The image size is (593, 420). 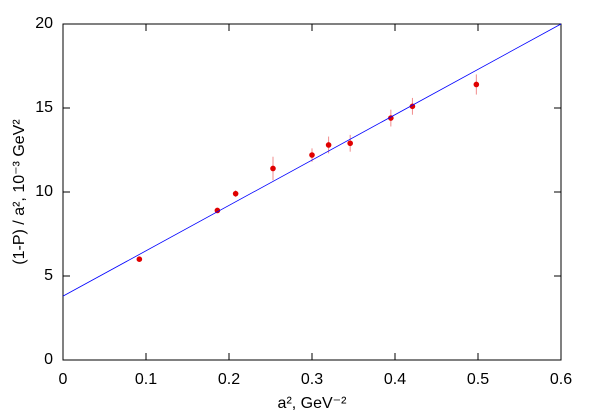 What do you see at coordinates (63, 379) in the screenshot?
I see `x-tick-label: 0` at bounding box center [63, 379].